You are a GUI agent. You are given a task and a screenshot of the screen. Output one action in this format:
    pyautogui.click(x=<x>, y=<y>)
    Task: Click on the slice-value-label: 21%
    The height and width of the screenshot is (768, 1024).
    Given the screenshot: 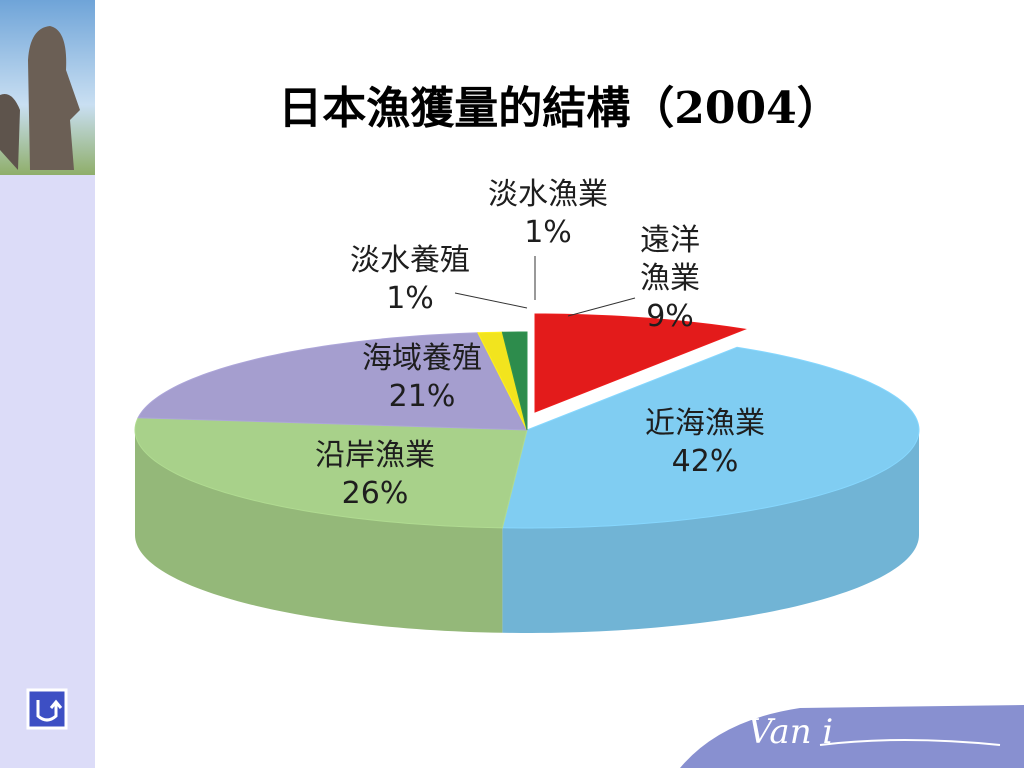 What is the action you would take?
    pyautogui.click(x=422, y=396)
    